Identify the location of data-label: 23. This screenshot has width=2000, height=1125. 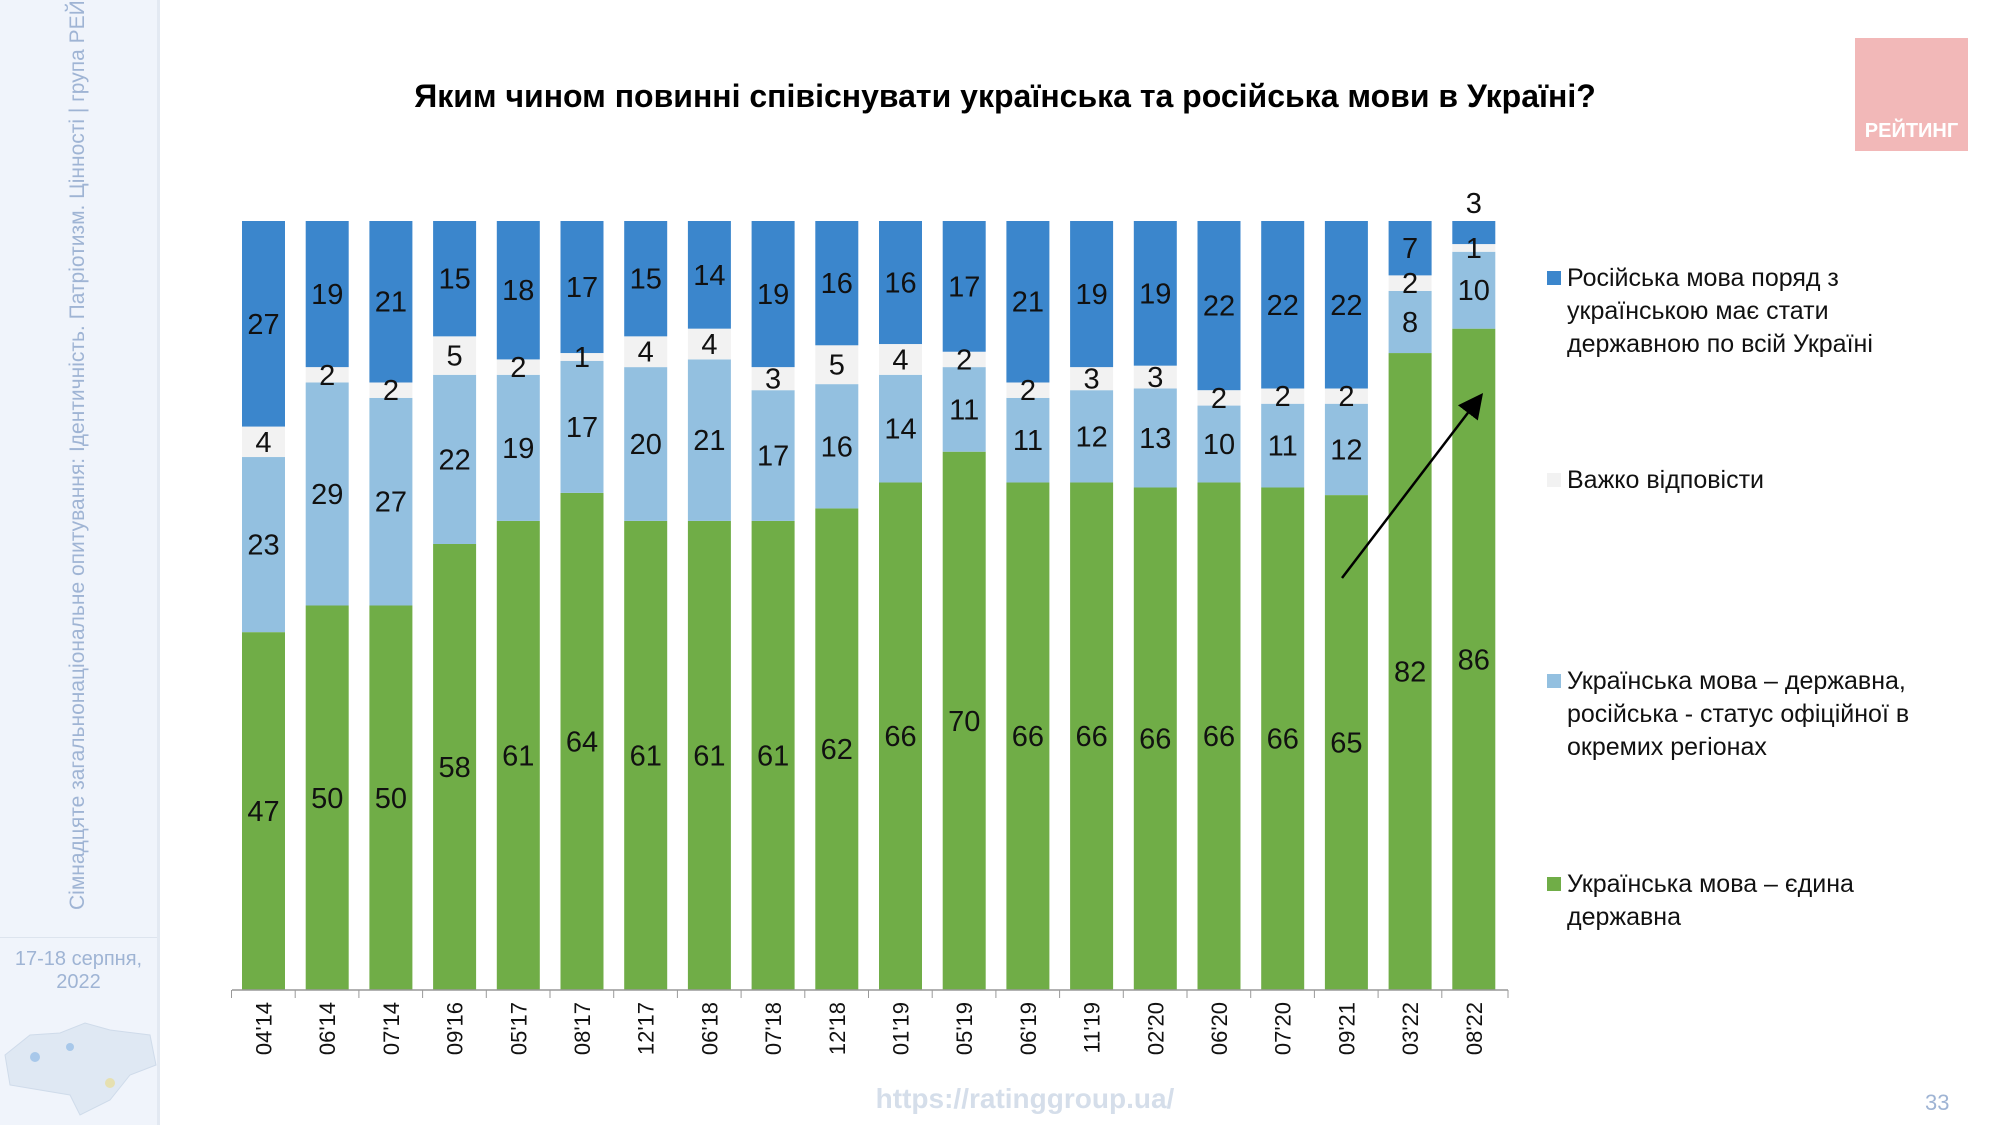
(263, 546).